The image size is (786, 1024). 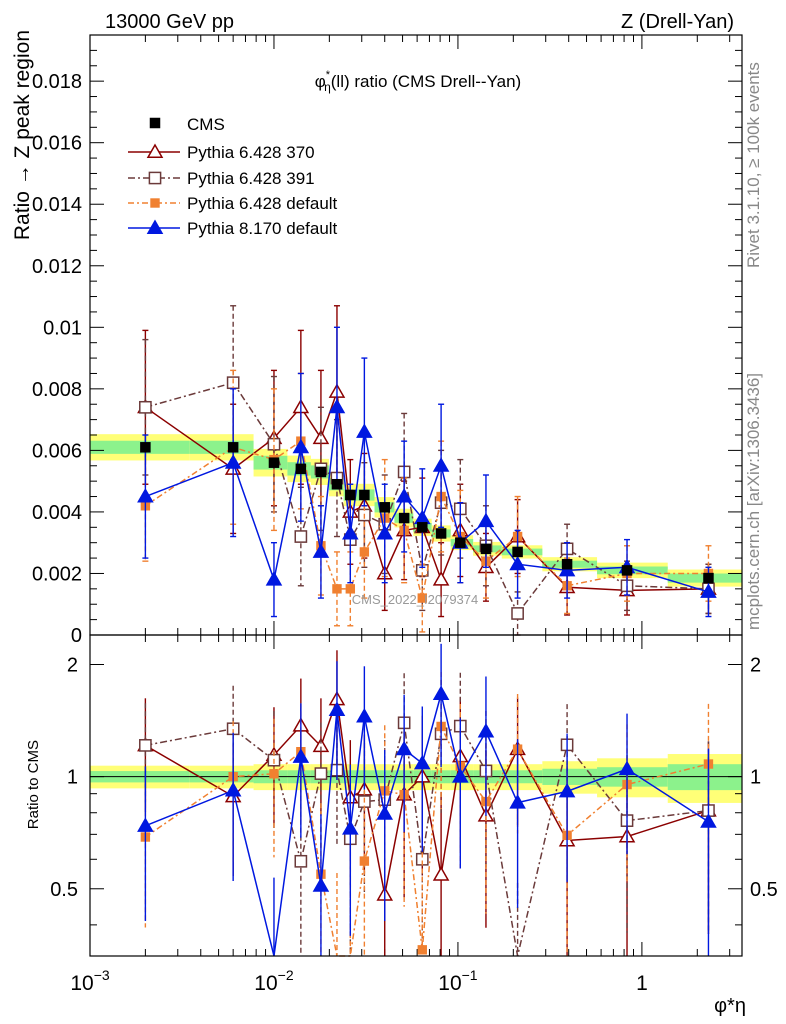 I want to click on y-tick-label-bottom: 2, so click(x=72, y=665).